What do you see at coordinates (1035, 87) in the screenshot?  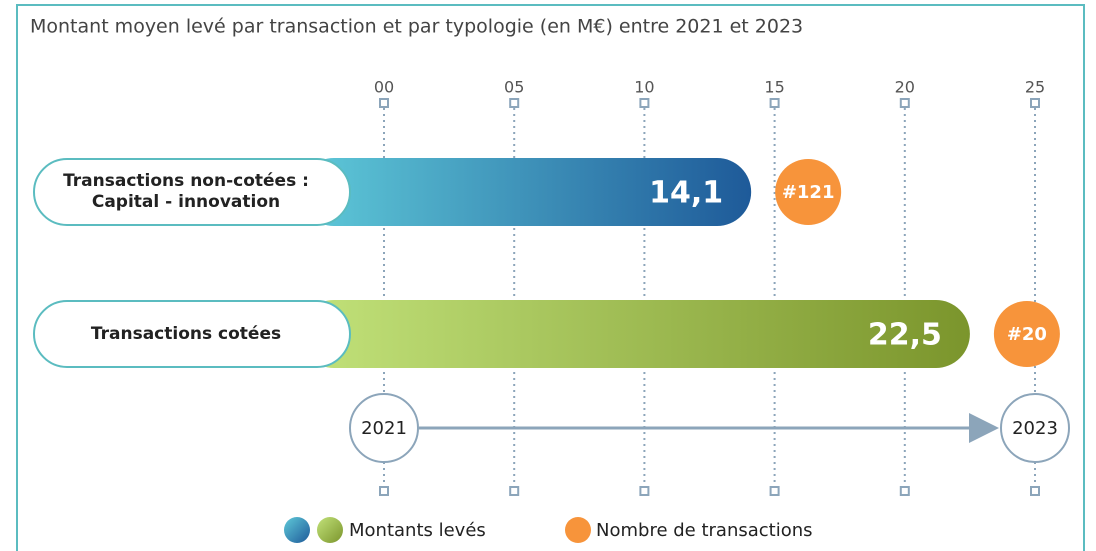 I see `x-tick-label: 25` at bounding box center [1035, 87].